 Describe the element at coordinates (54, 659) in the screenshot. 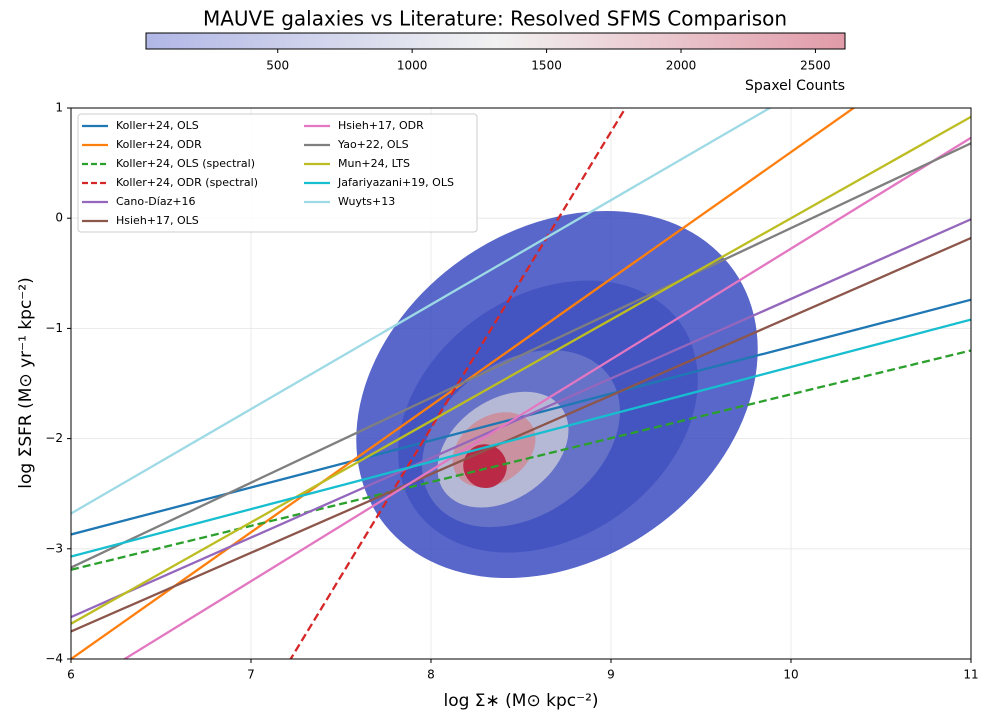

I see `y-tick-label: −4` at that location.